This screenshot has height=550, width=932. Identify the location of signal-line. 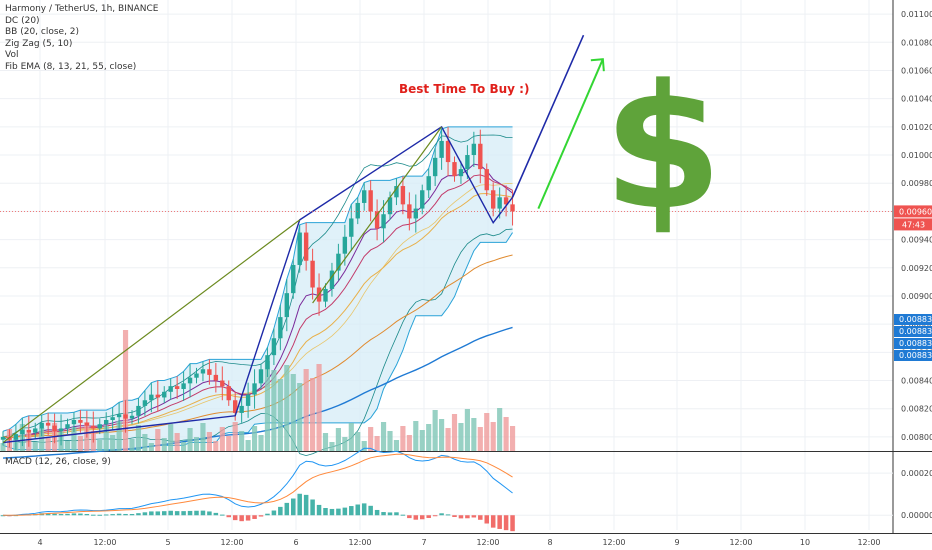
(257, 484).